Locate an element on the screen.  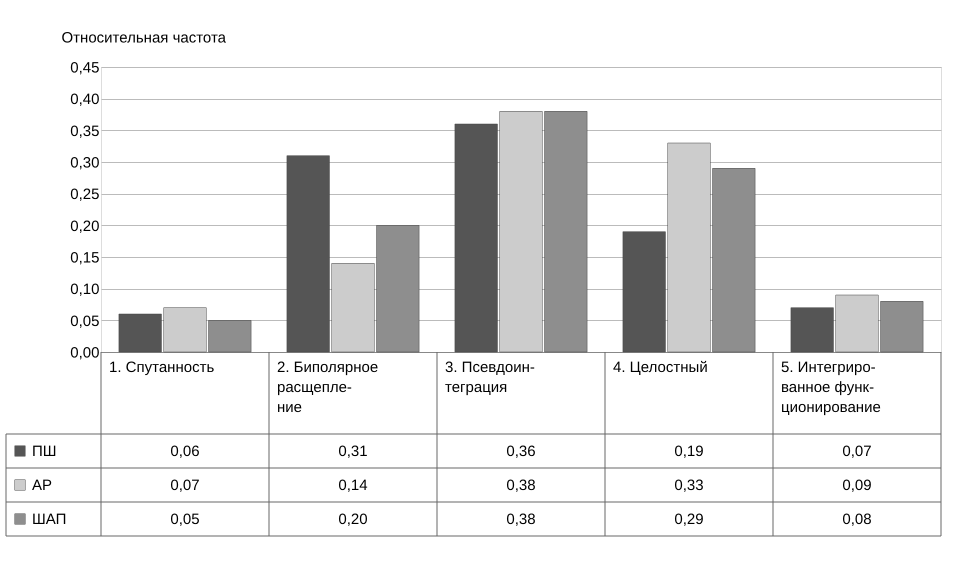
data-label: 0,20 is located at coordinates (353, 519).